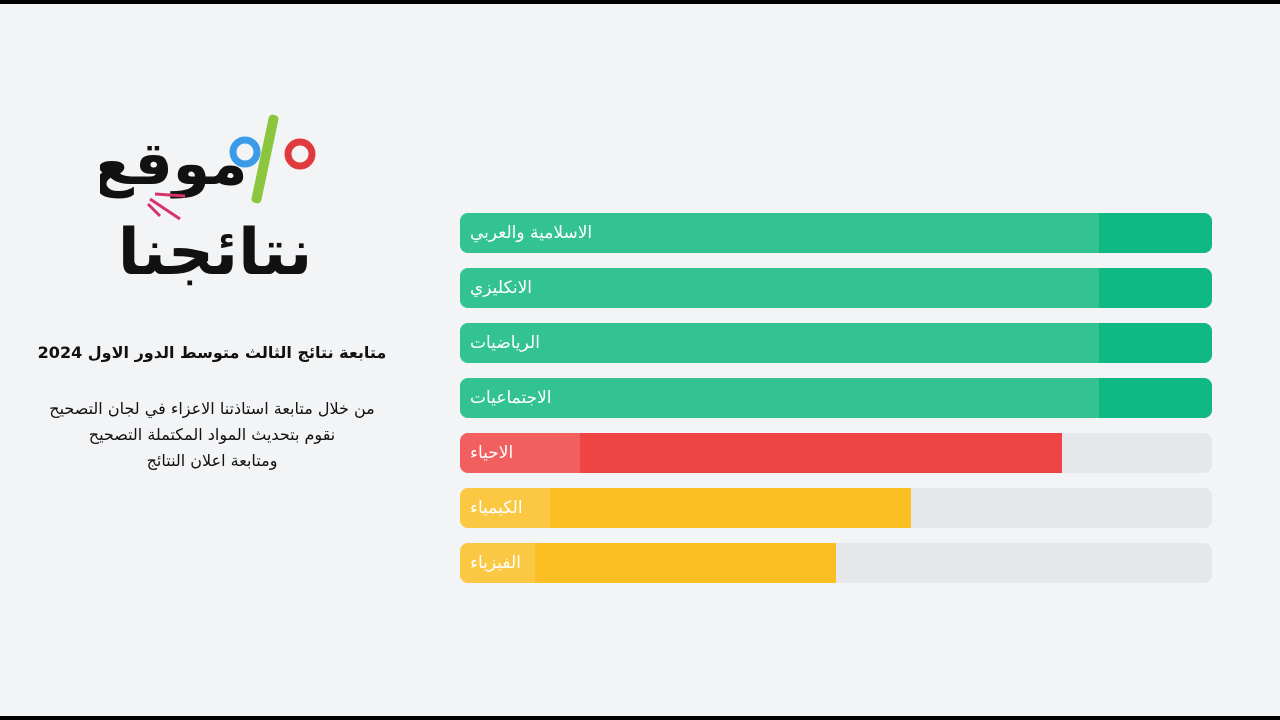 Image resolution: width=1280 pixels, height=720 pixels. What do you see at coordinates (215, 253) in the screenshot?
I see `logo-line2: نتائجنا` at bounding box center [215, 253].